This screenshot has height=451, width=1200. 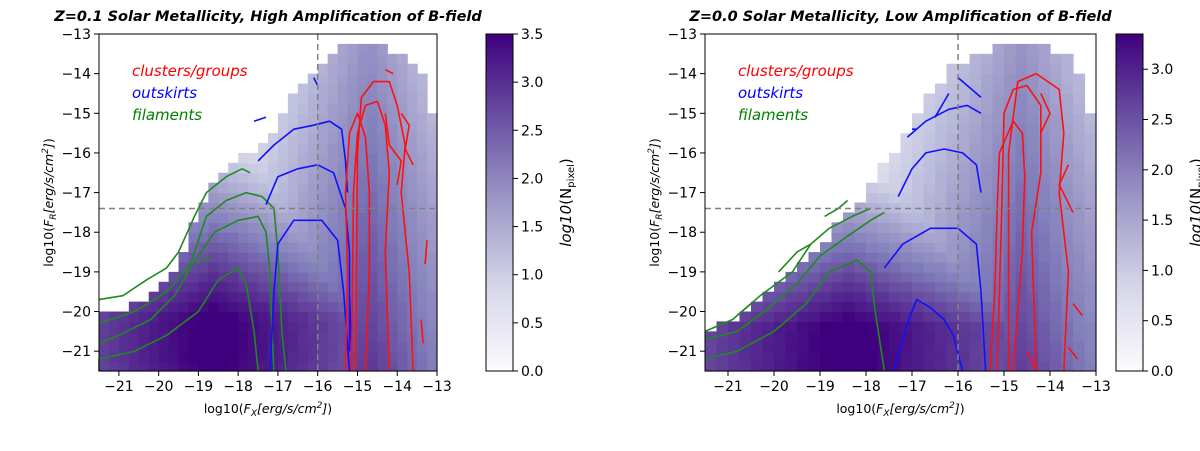 I want to click on y-tick-label: −16, so click(x=682, y=154).